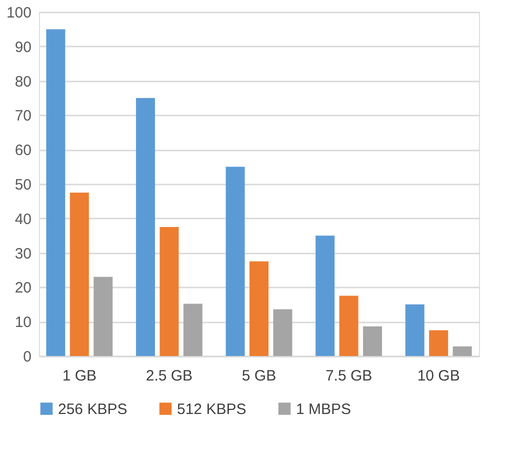 The width and height of the screenshot is (513, 457). I want to click on legend-label: 256 KBPS, so click(93, 409).